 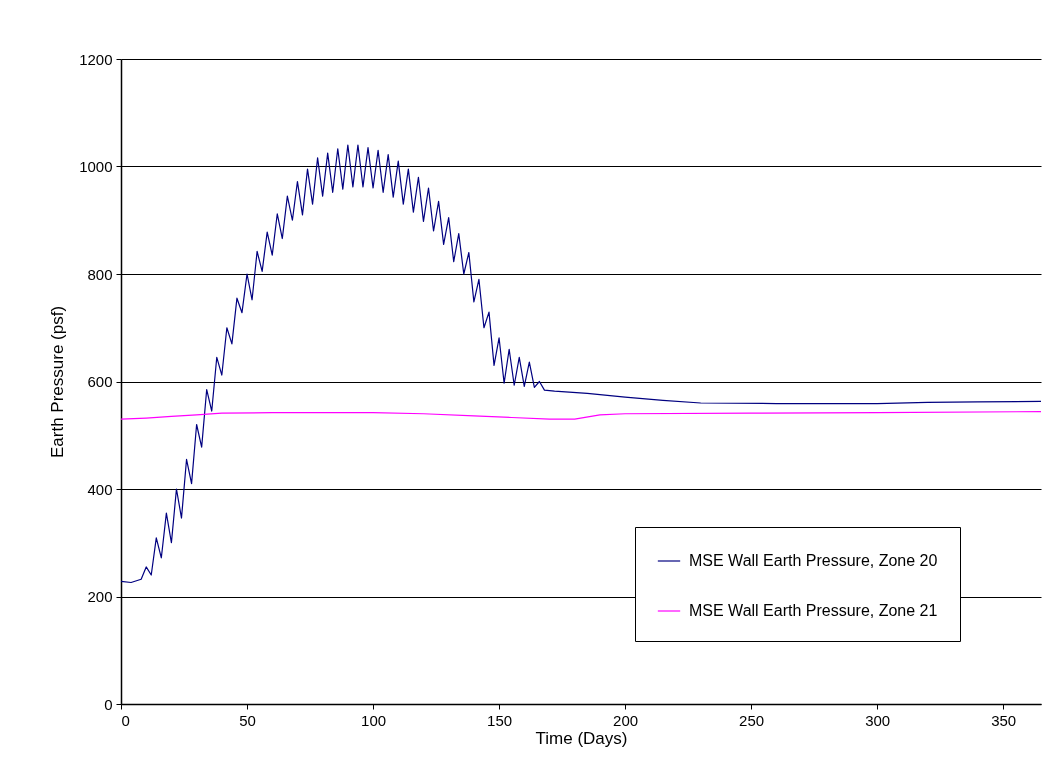 What do you see at coordinates (813, 560) in the screenshot?
I see `legend-label: MSE Wall Earth Pressure, Zone 20` at bounding box center [813, 560].